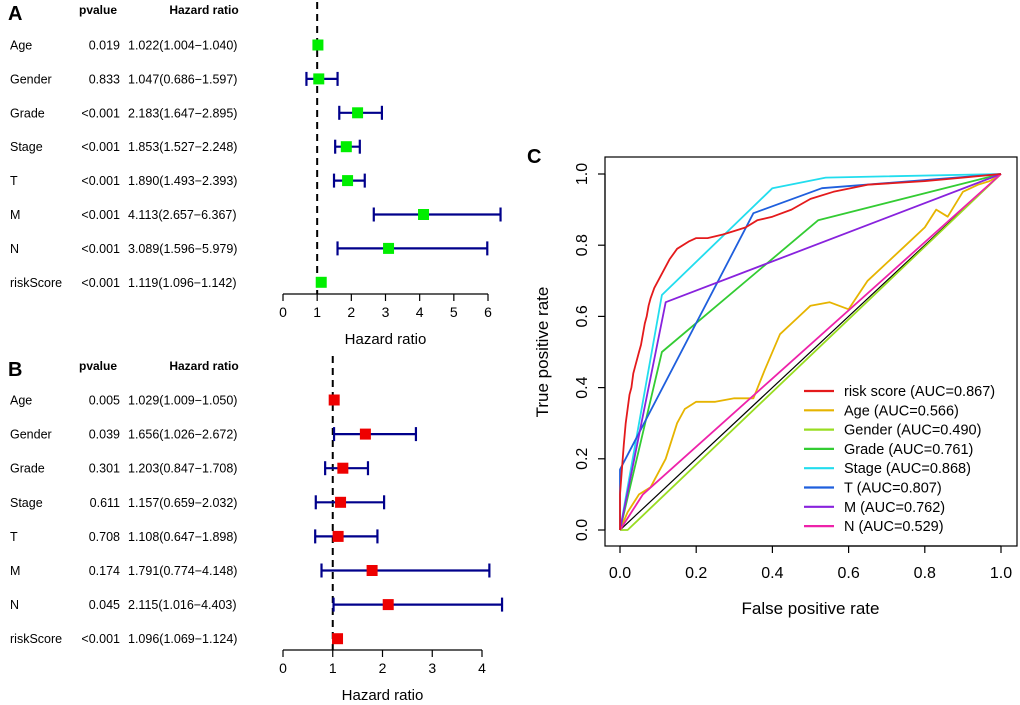 This screenshot has height=705, width=1020. Describe the element at coordinates (454, 312) in the screenshot. I see `x-tick-label: 5` at that location.